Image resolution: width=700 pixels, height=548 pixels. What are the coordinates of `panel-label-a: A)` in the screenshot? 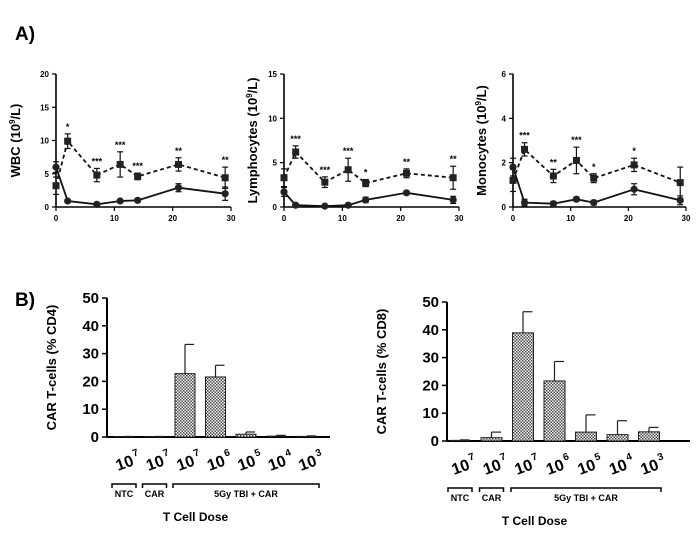 It's located at (25, 34).